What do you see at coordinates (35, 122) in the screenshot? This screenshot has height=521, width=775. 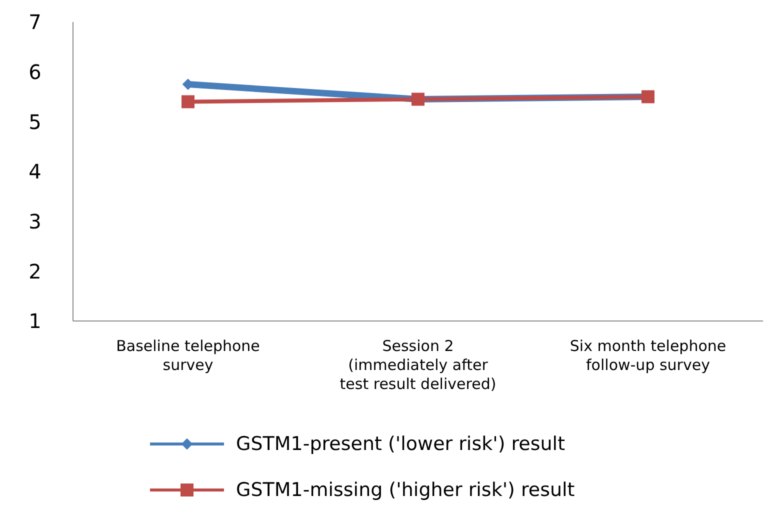 I see `y-tick-label: 5` at bounding box center [35, 122].